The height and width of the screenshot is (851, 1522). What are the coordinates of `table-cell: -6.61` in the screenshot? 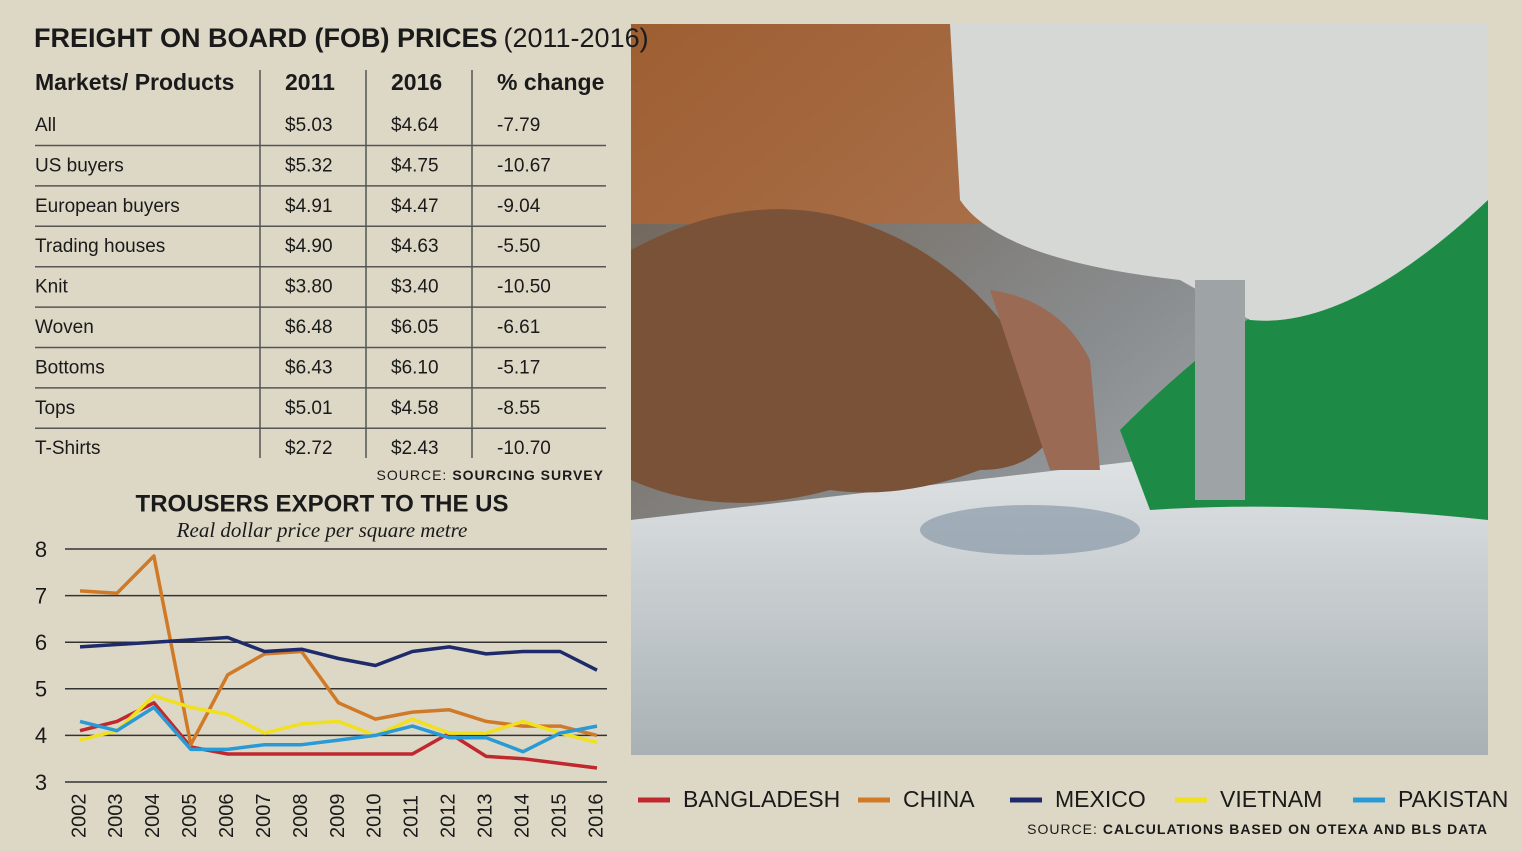 It's located at (518, 327).